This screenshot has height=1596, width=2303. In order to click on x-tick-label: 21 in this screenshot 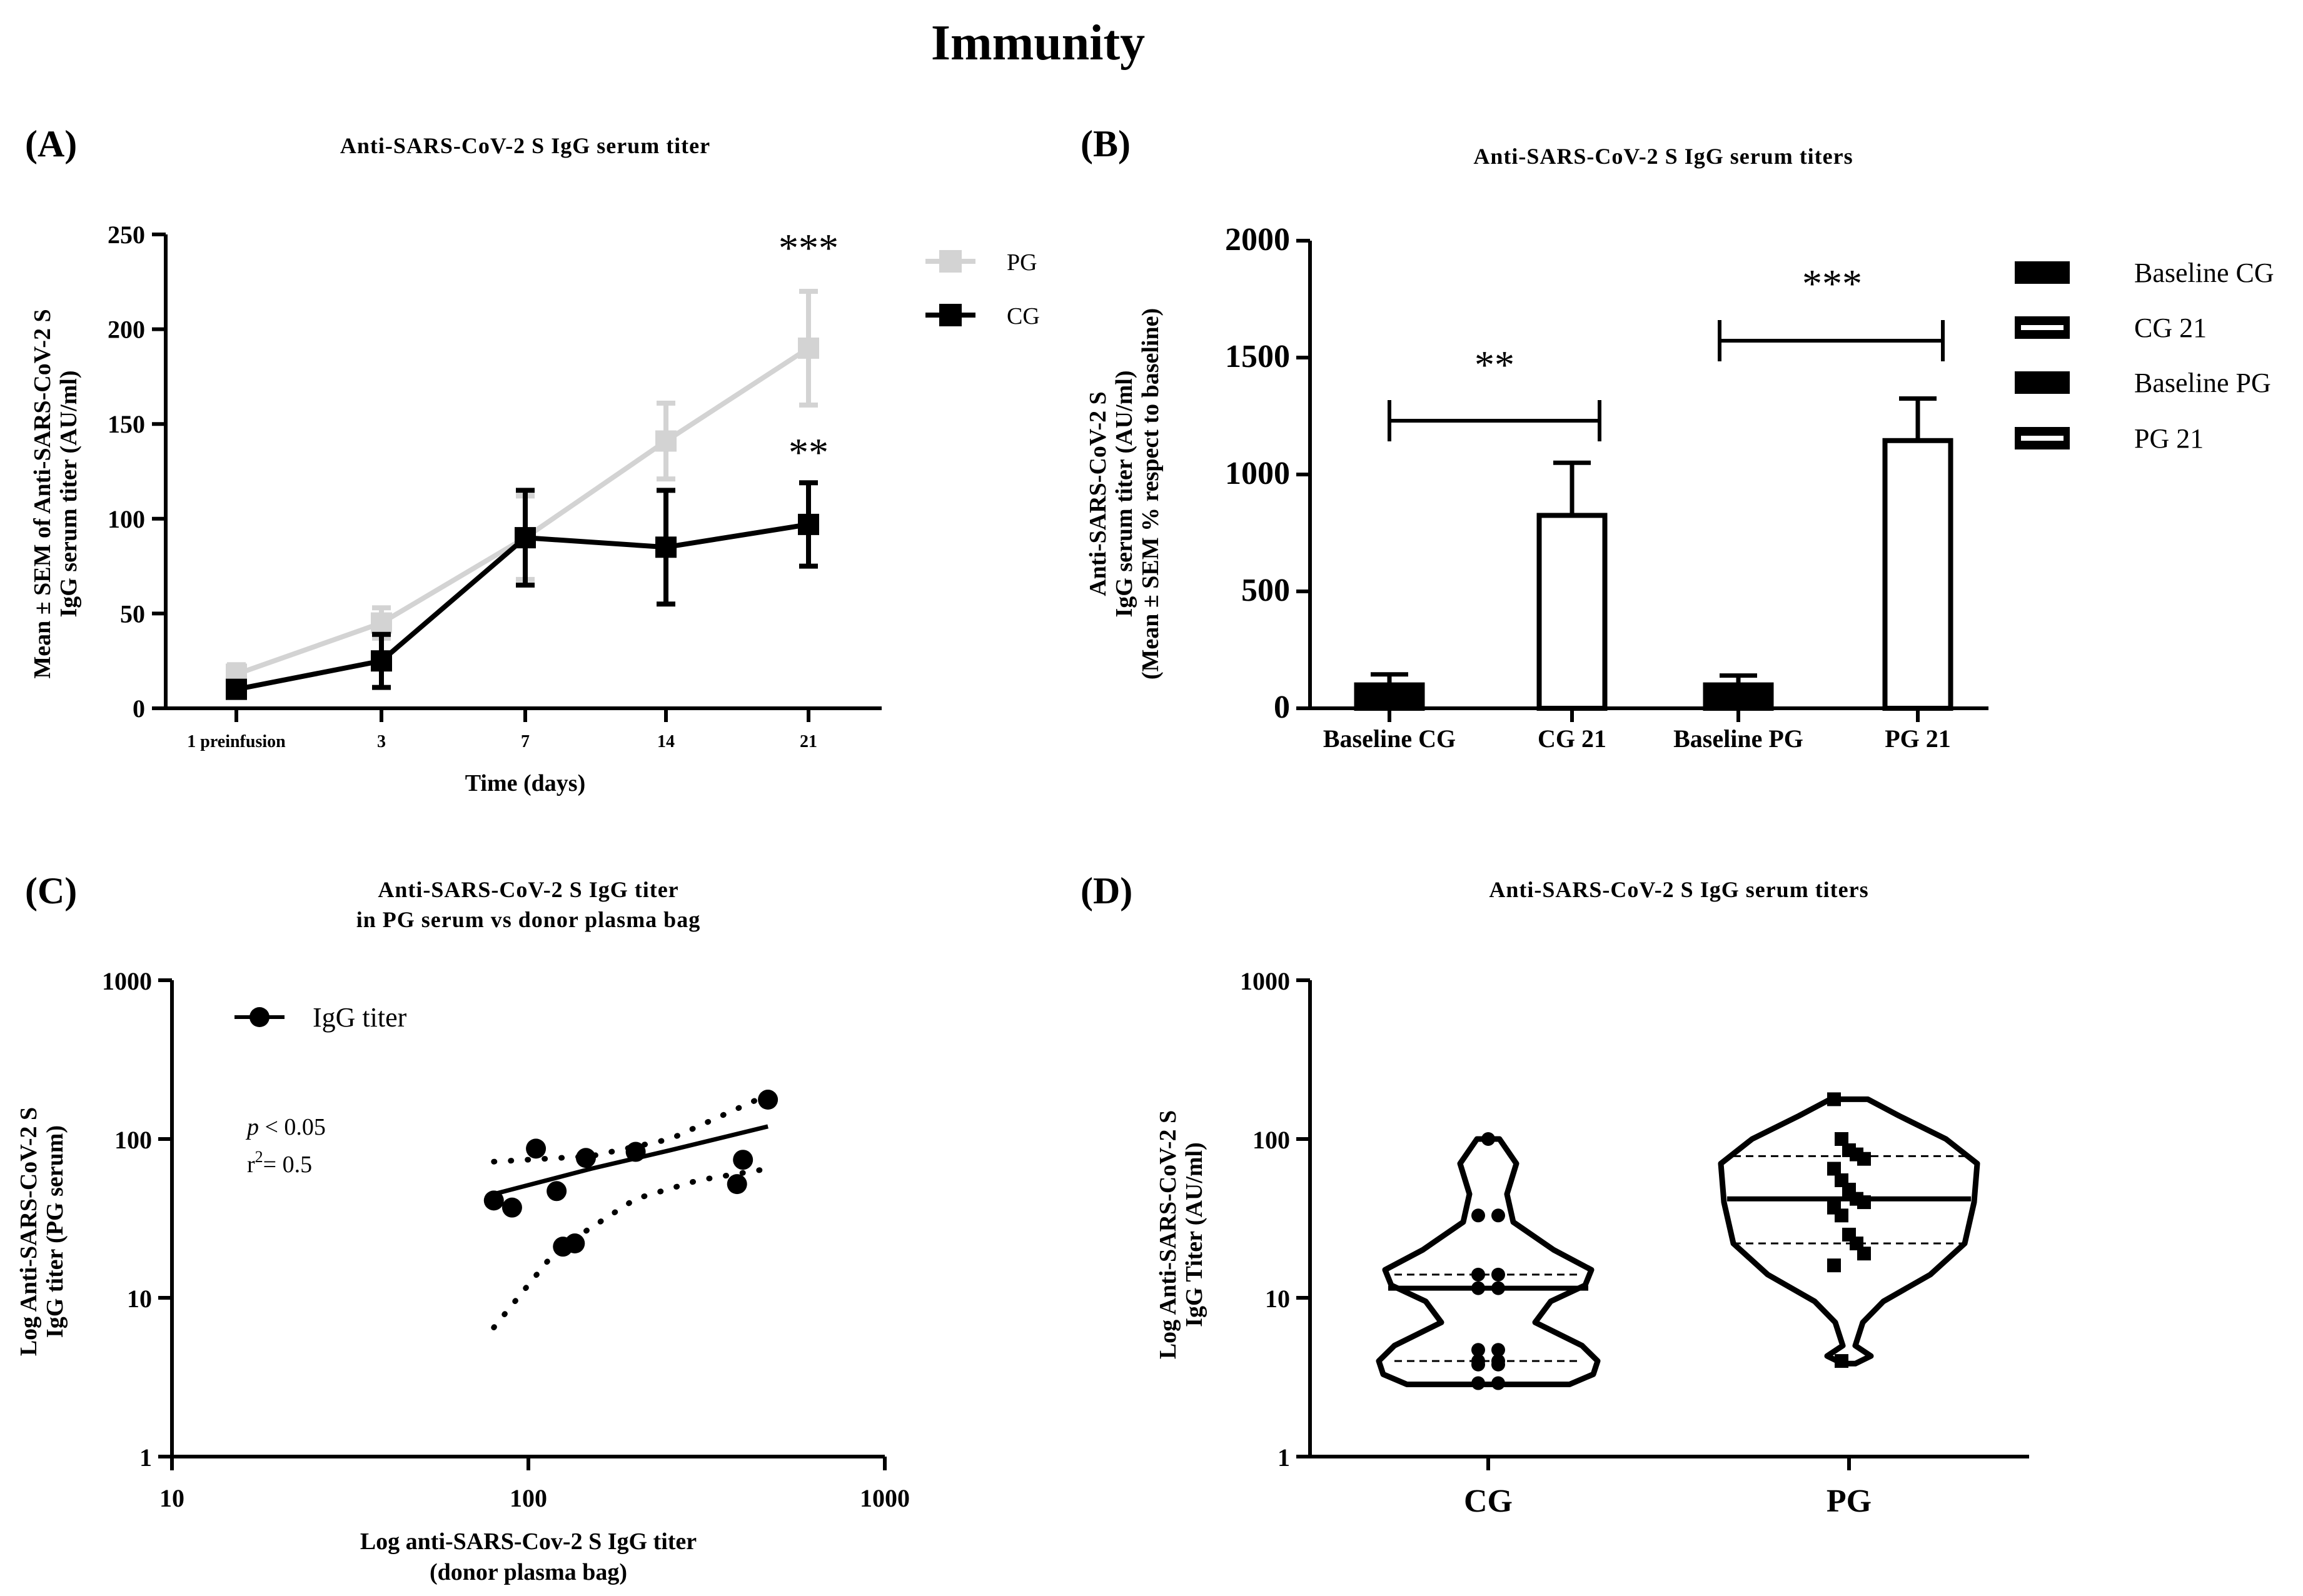, I will do `click(808, 741)`.